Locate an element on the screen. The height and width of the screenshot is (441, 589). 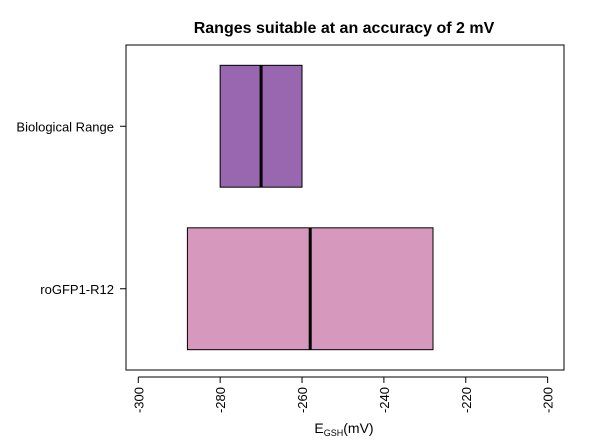
x-tick-label: -220 is located at coordinates (466, 400).